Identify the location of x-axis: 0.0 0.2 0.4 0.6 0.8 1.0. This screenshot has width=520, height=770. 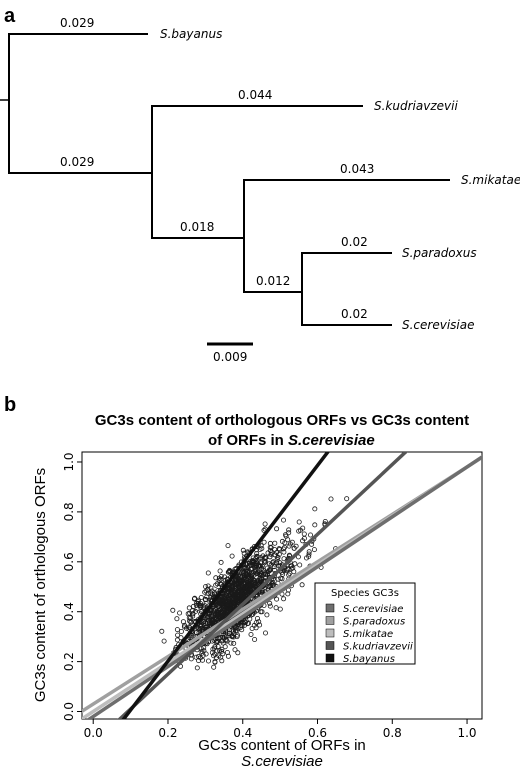
(280, 729).